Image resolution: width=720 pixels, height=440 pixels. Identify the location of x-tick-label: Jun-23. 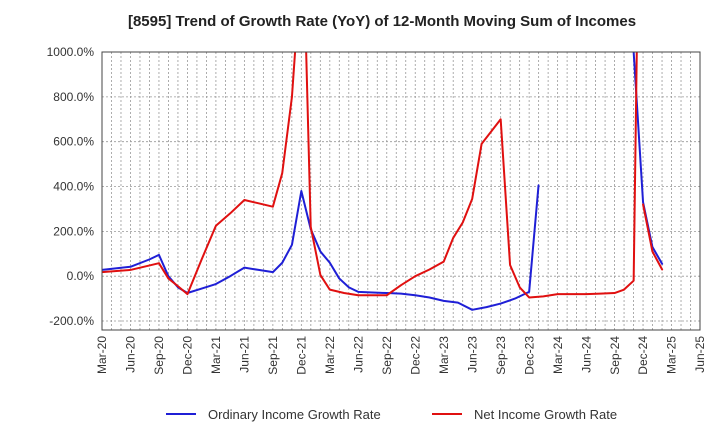
(472, 354).